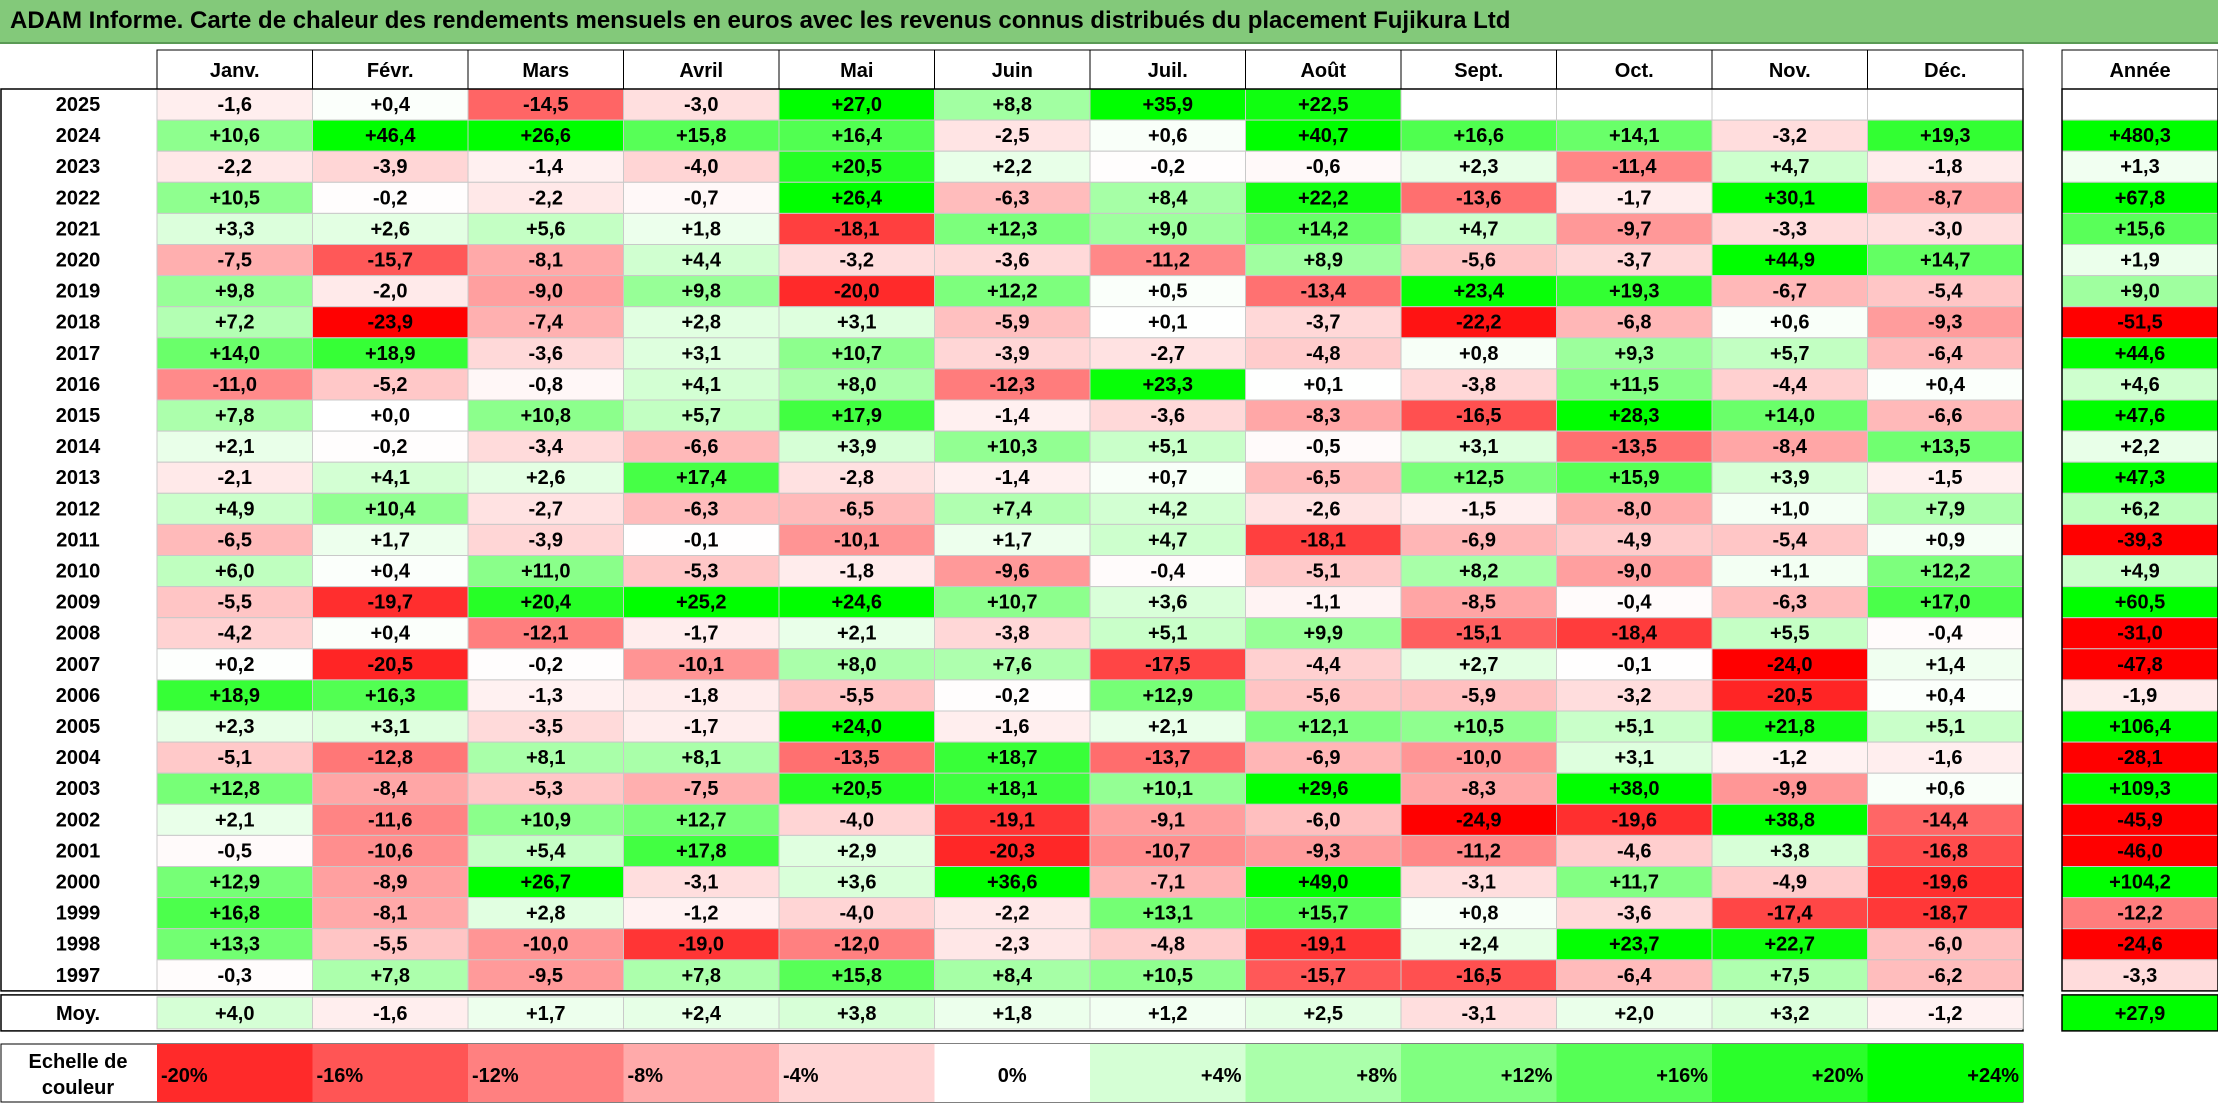 This screenshot has width=2218, height=1106. I want to click on month-header-cell, so click(1789, 69).